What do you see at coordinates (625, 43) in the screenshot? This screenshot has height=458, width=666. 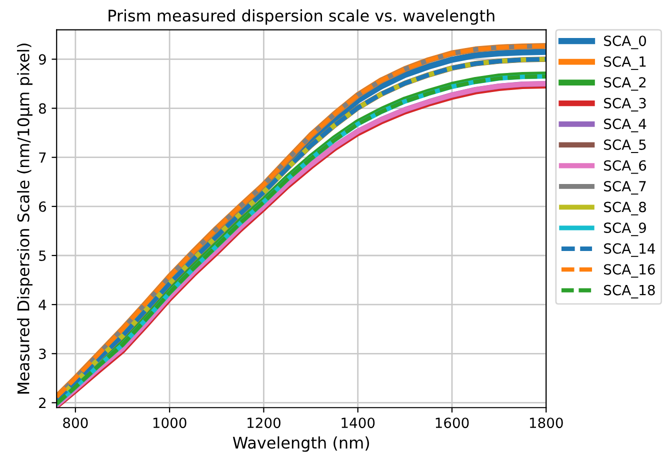 I see `legend-label: SCA_0` at bounding box center [625, 43].